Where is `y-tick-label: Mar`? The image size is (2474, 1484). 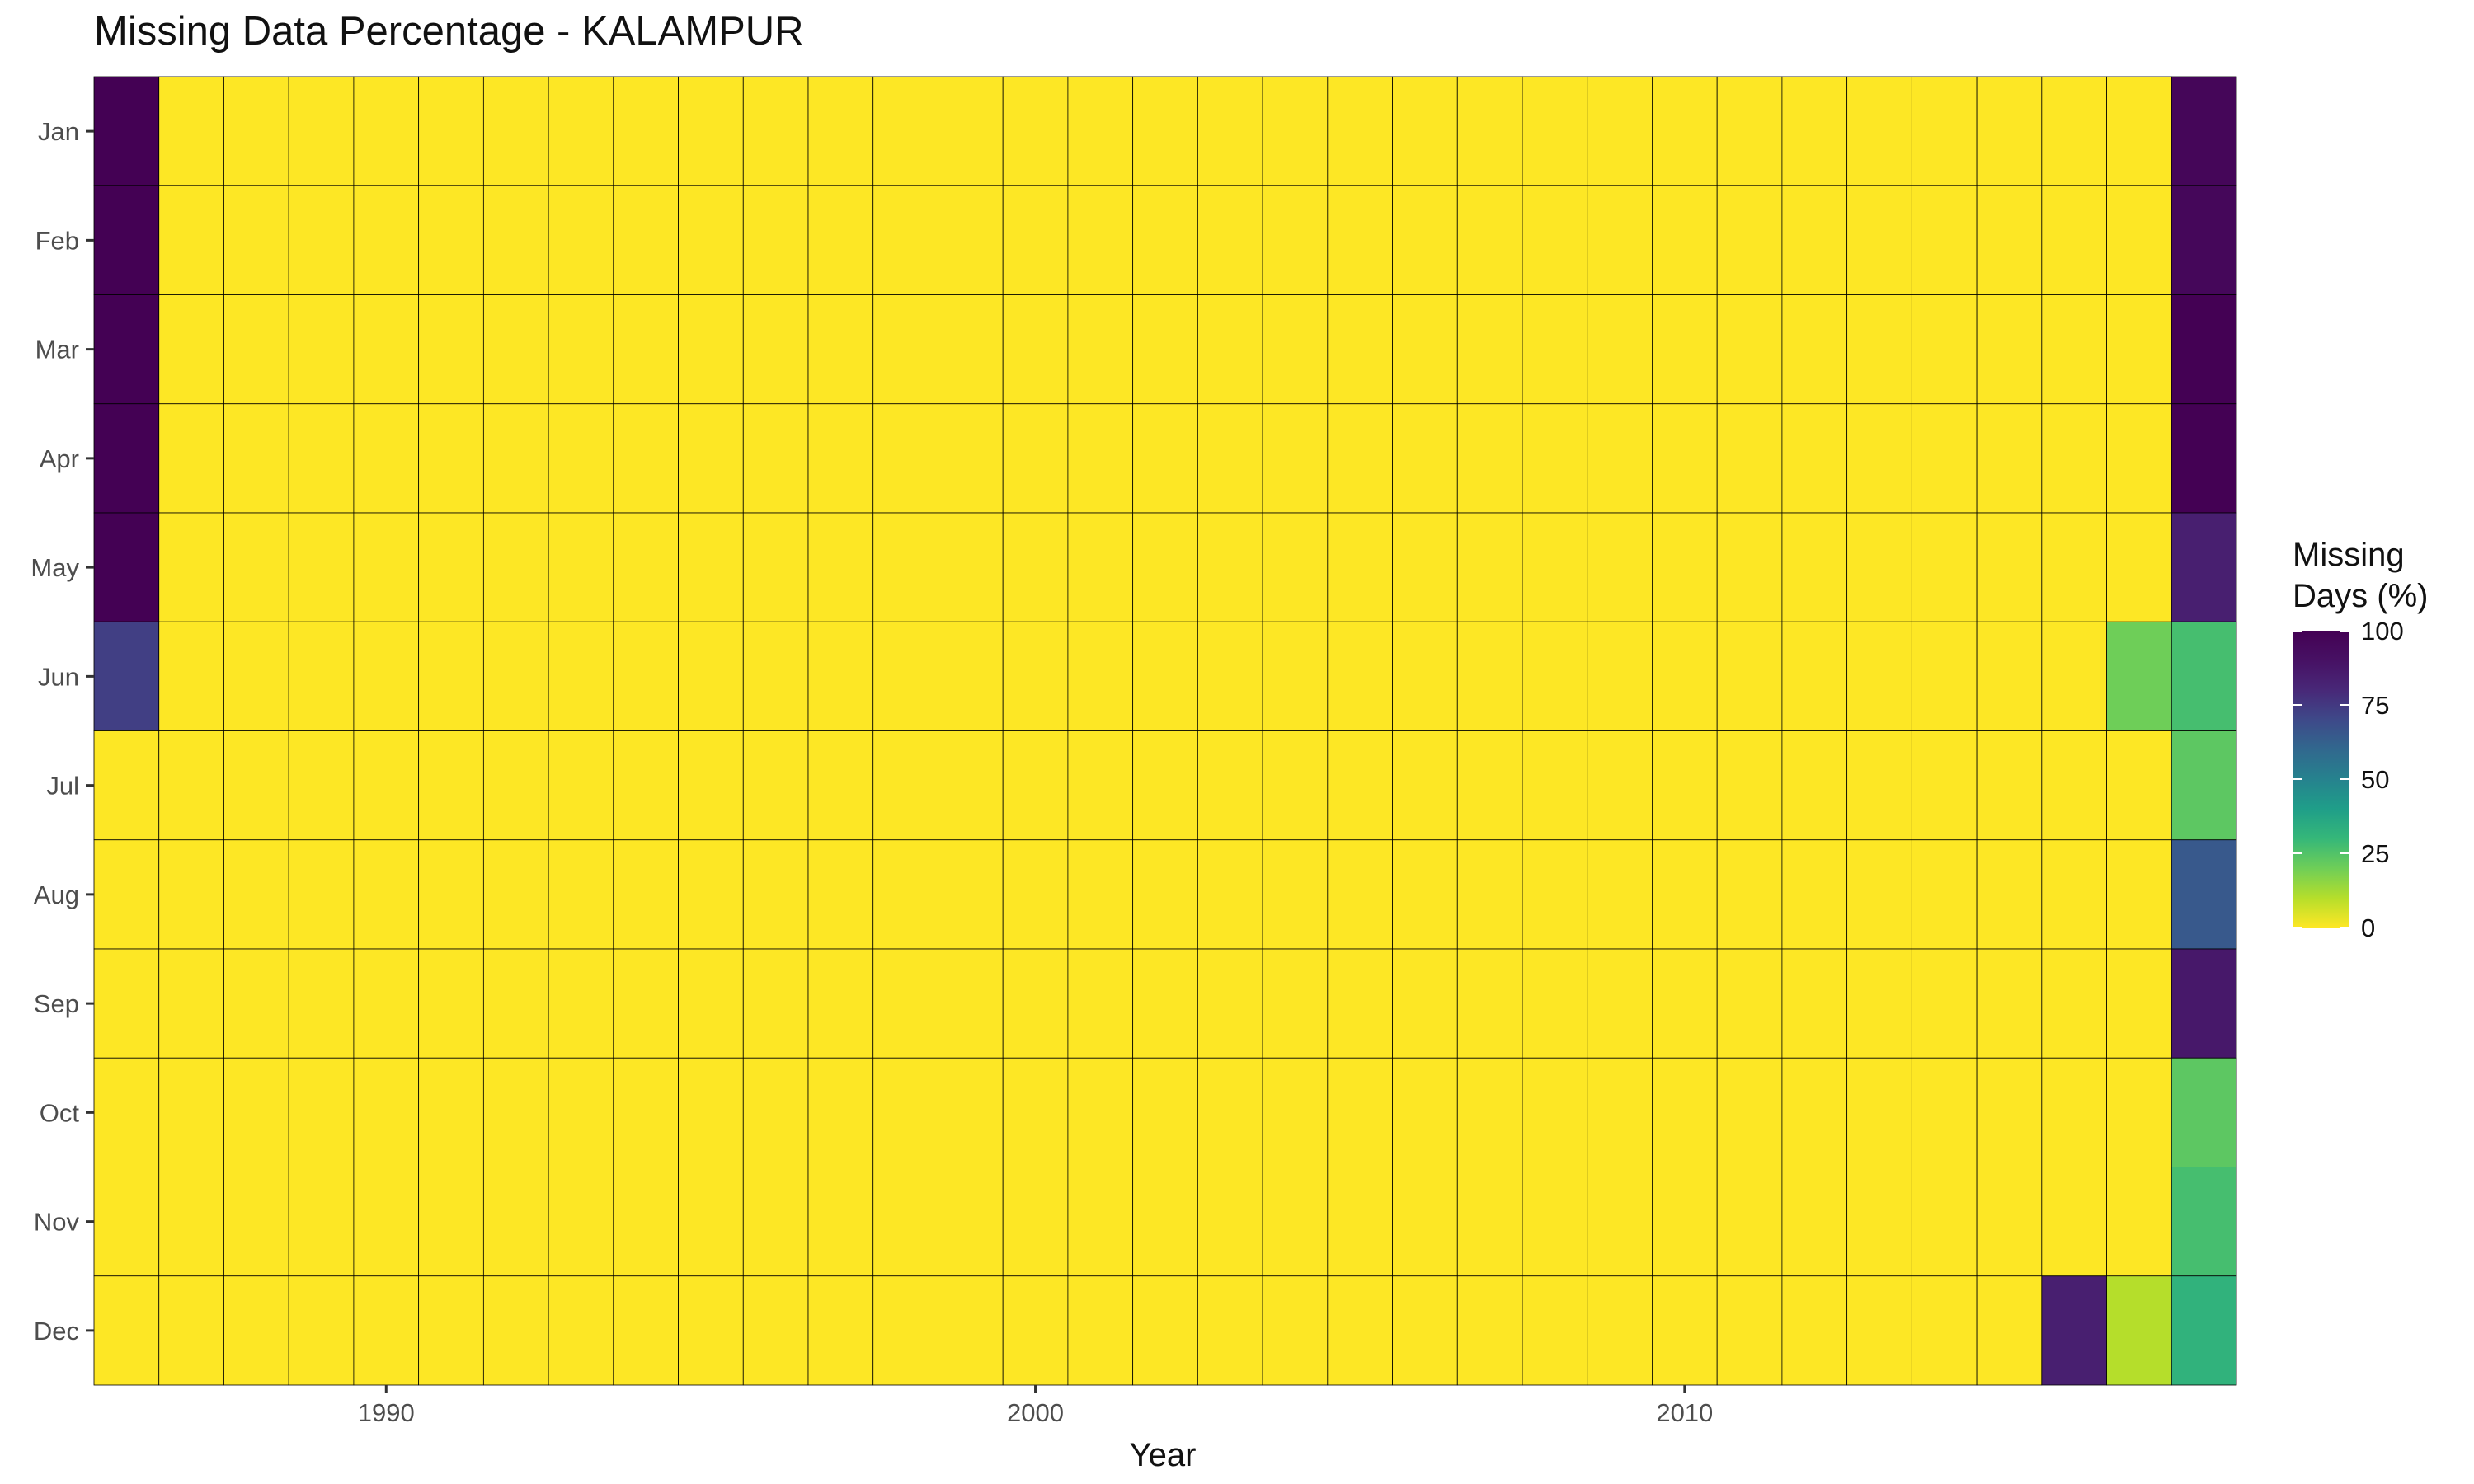 y-tick-label: Mar is located at coordinates (57, 350).